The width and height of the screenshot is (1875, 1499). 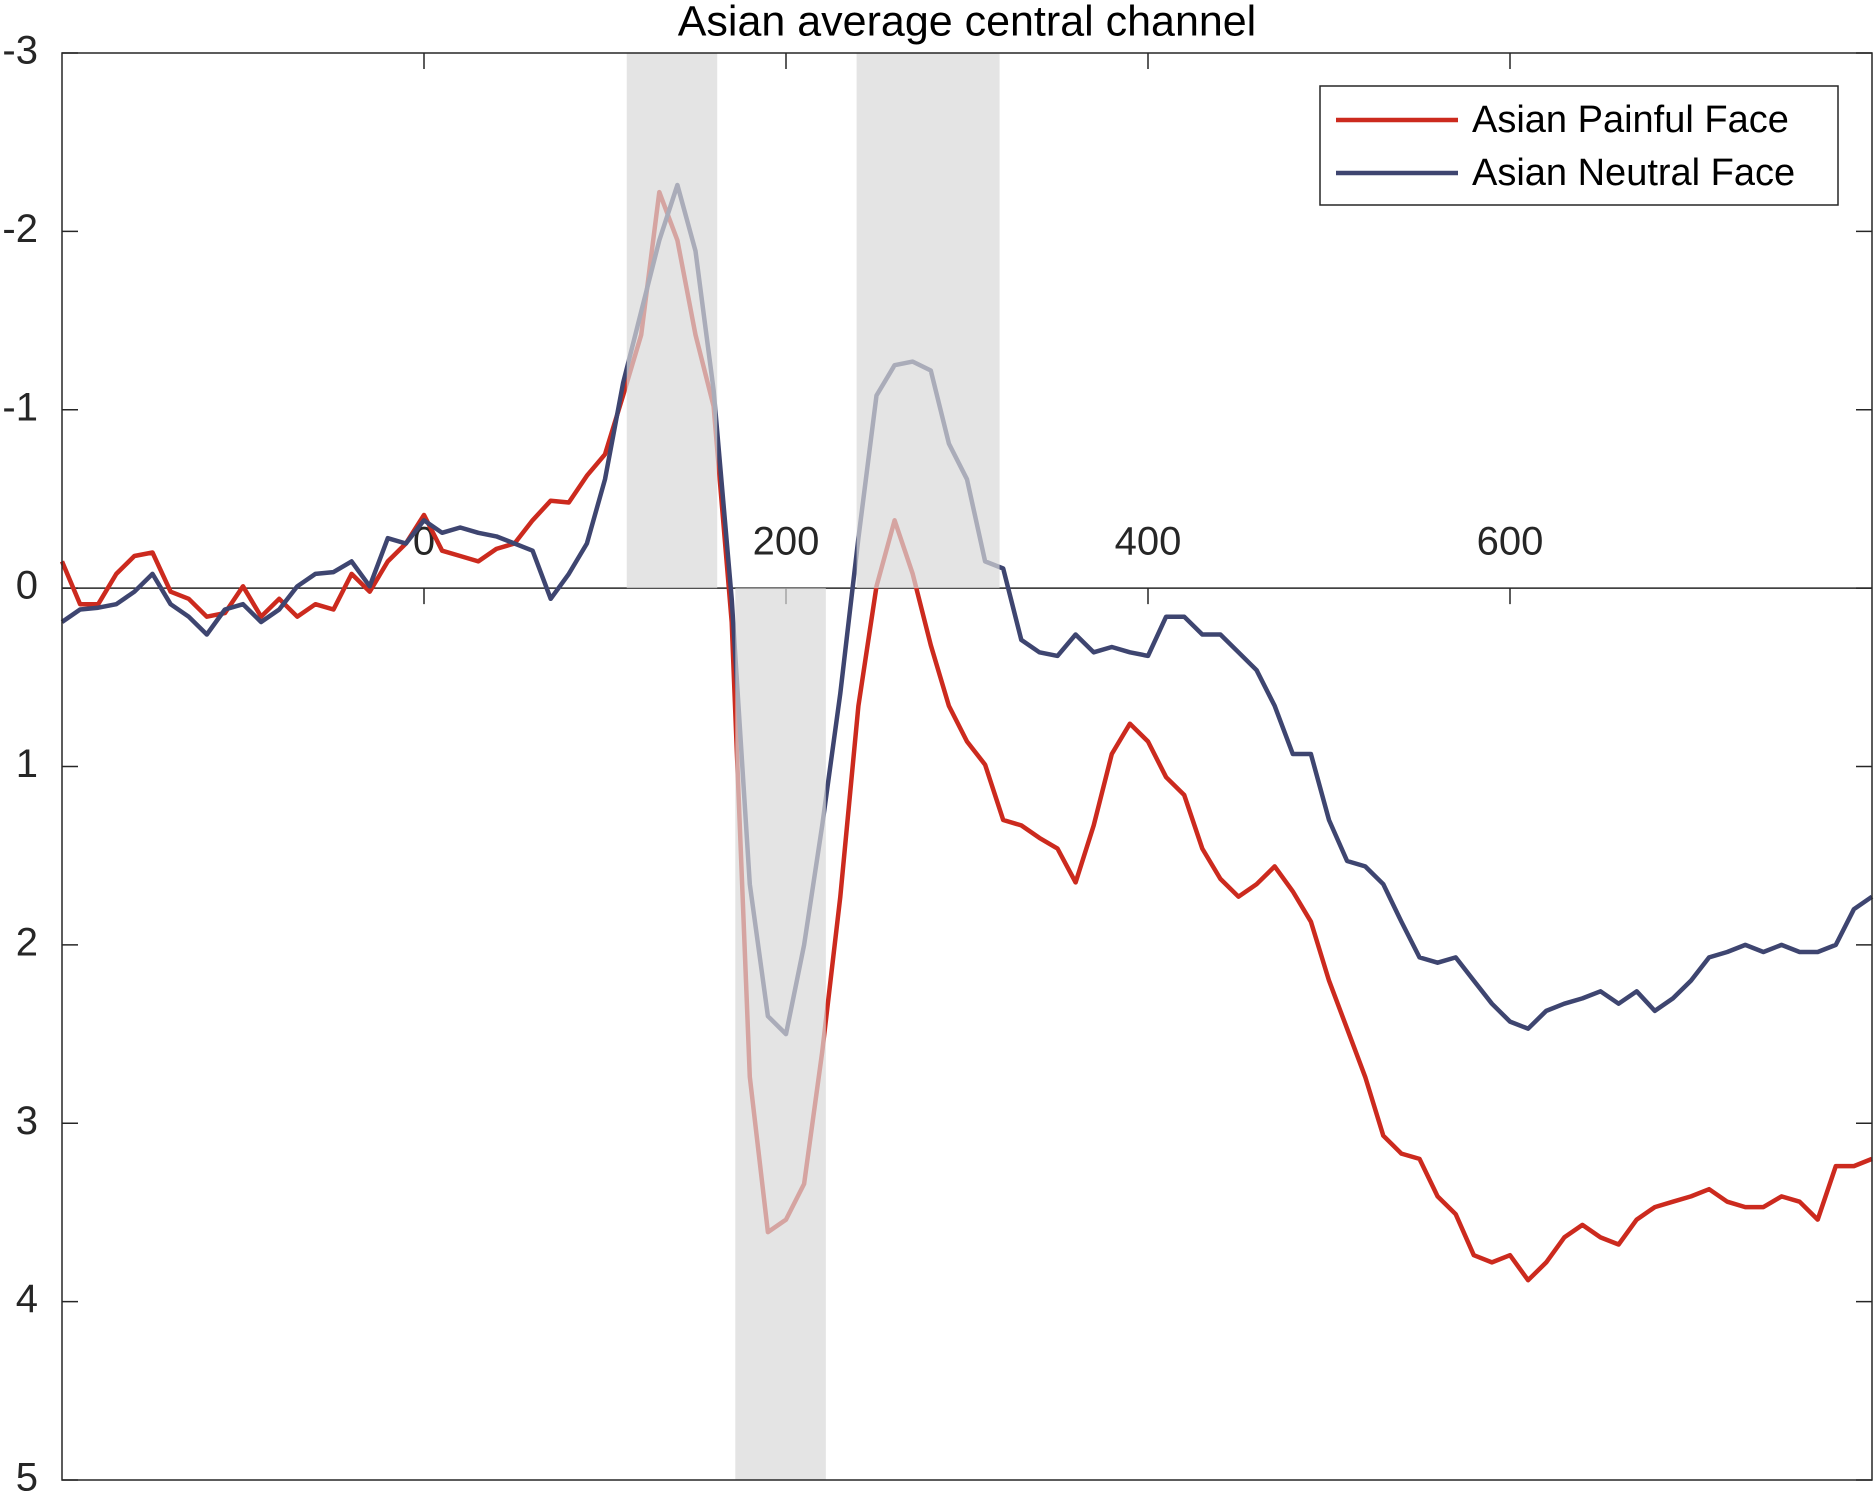 What do you see at coordinates (27, 764) in the screenshot?
I see `y-tick-label: 1` at bounding box center [27, 764].